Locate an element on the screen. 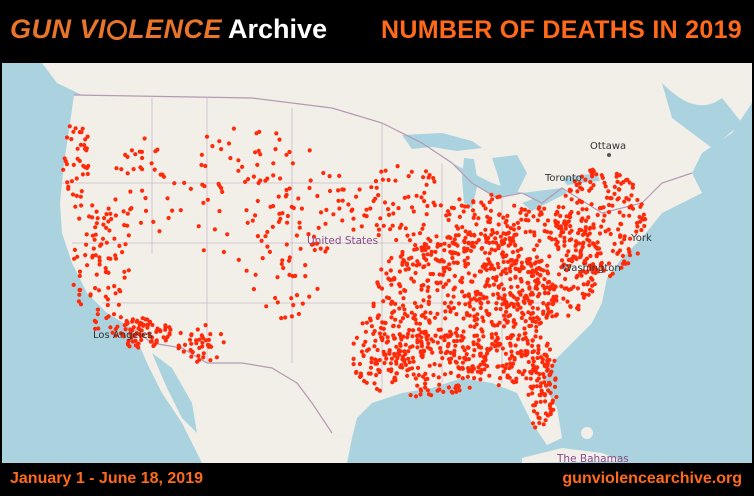 This screenshot has width=754, height=496. gun-violence-archive-logo: GUN VI LENCE Archive is located at coordinates (168, 31).